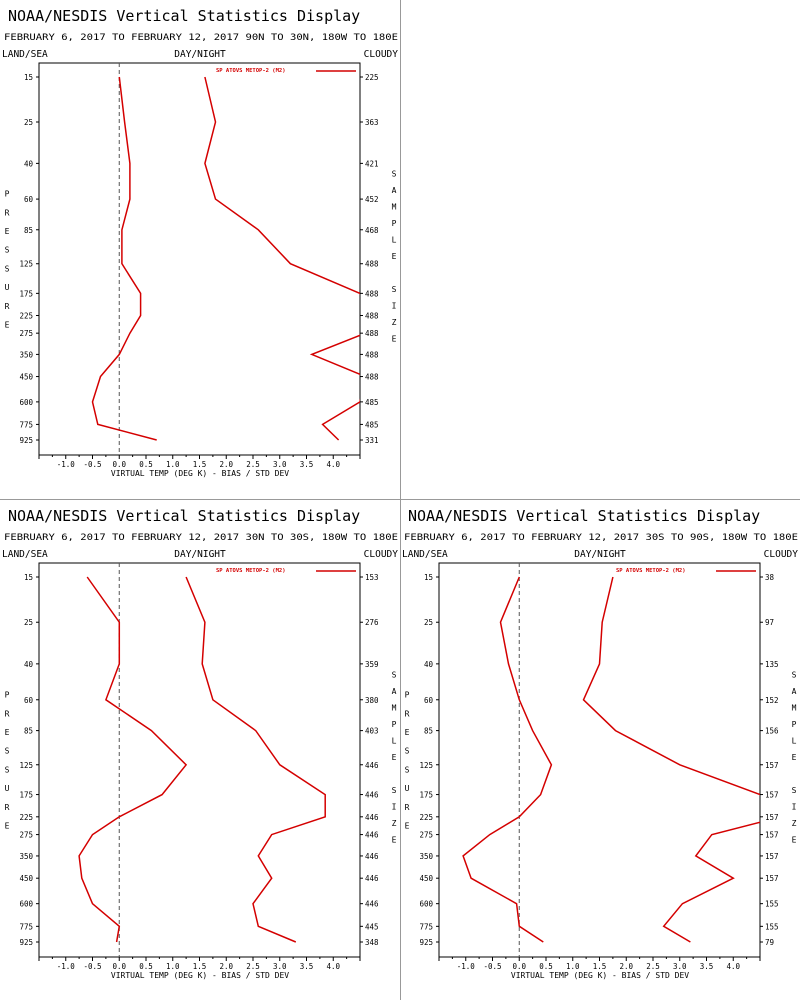 This screenshot has height=1000, width=800. I want to click on sample-size-label: 359, so click(372, 664).